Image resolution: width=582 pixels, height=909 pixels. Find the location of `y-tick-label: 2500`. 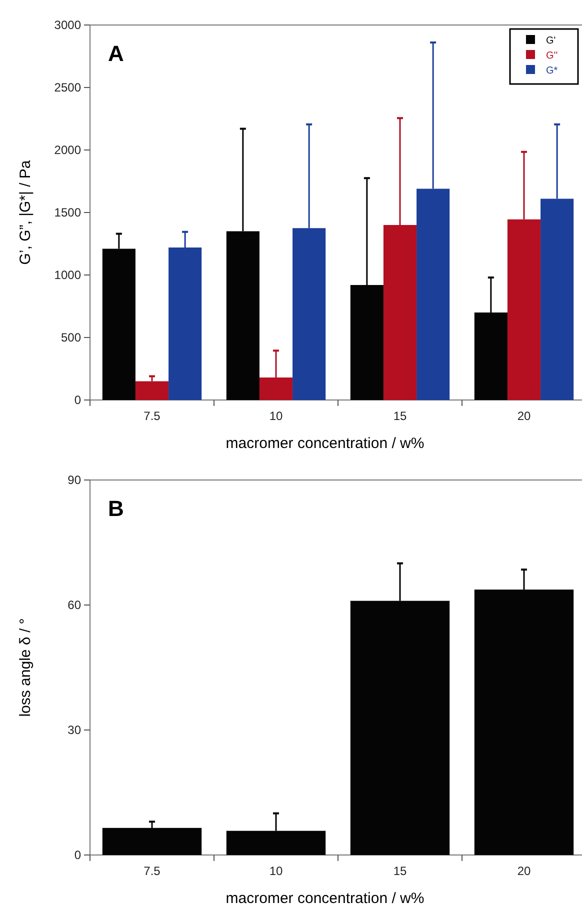

y-tick-label: 2500 is located at coordinates (68, 87).